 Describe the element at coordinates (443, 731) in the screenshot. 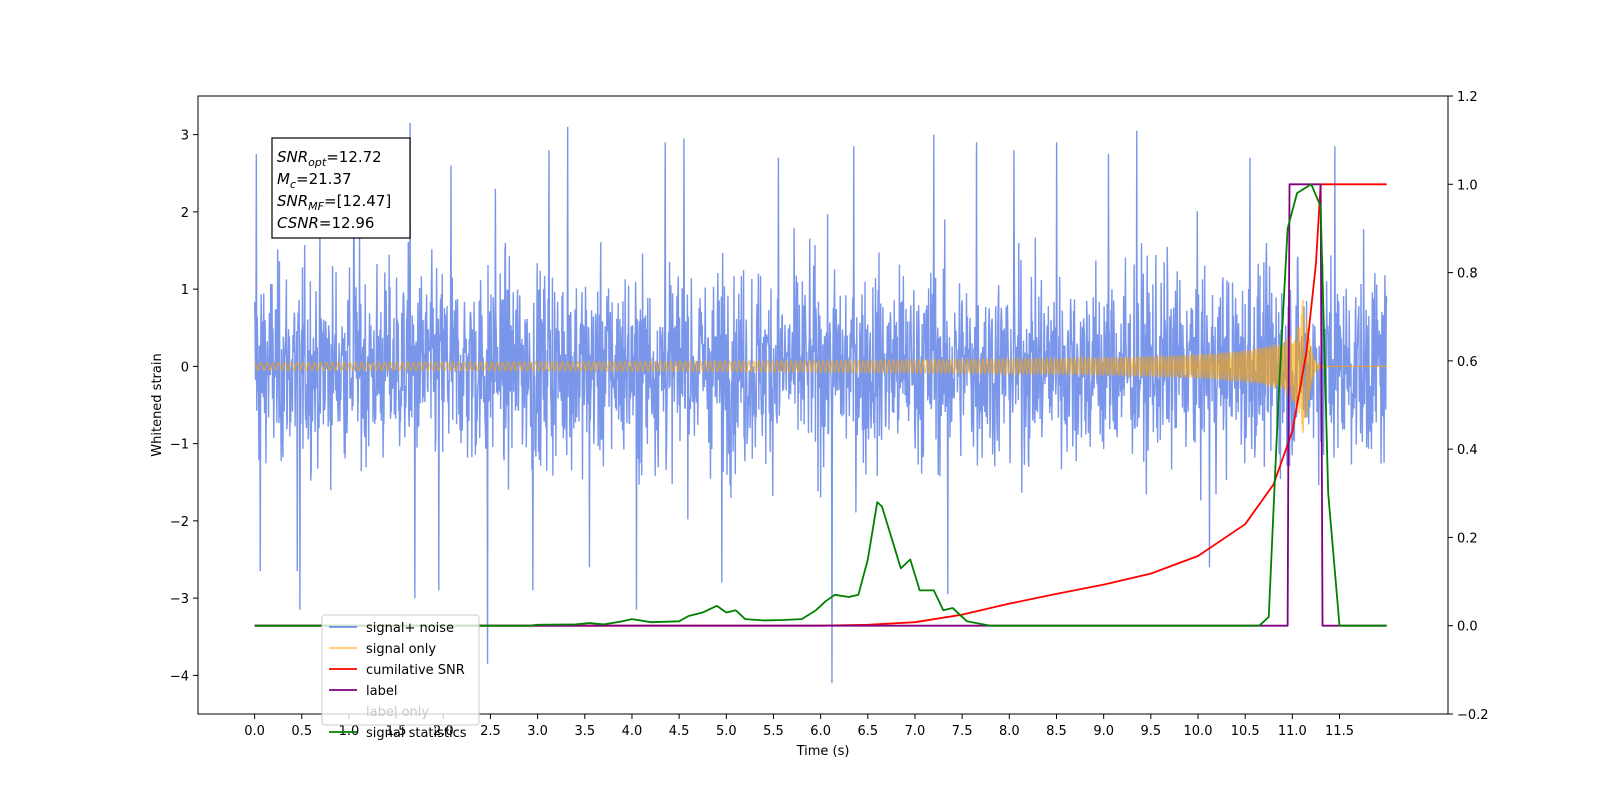

I see `x-tick-label: 2.0` at that location.